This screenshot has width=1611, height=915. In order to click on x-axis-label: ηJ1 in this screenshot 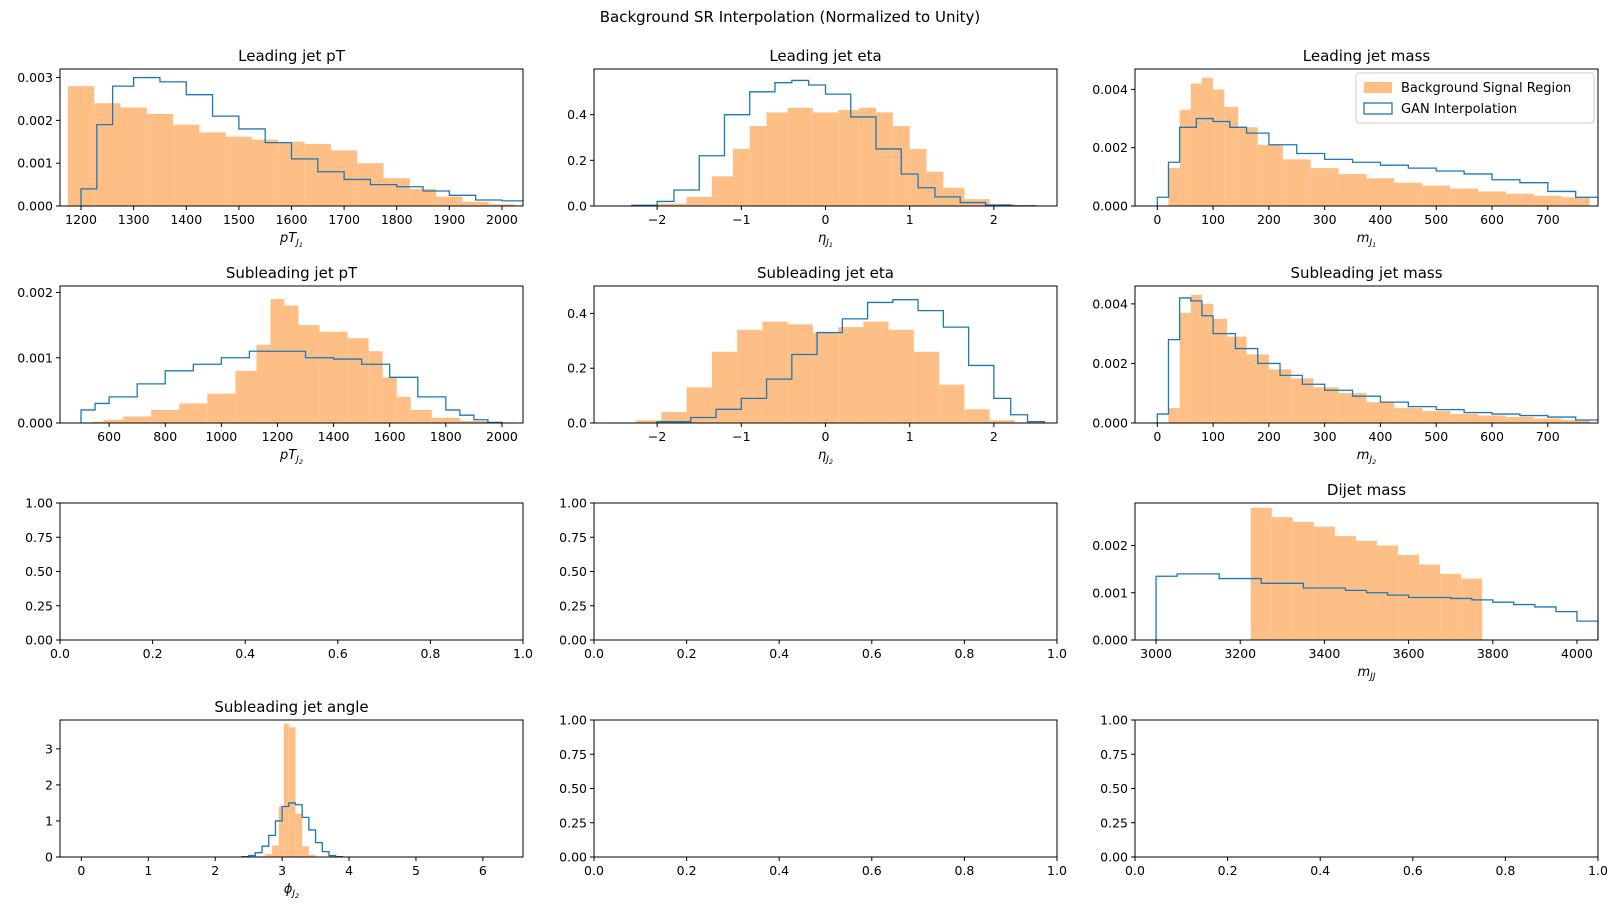, I will do `click(825, 240)`.